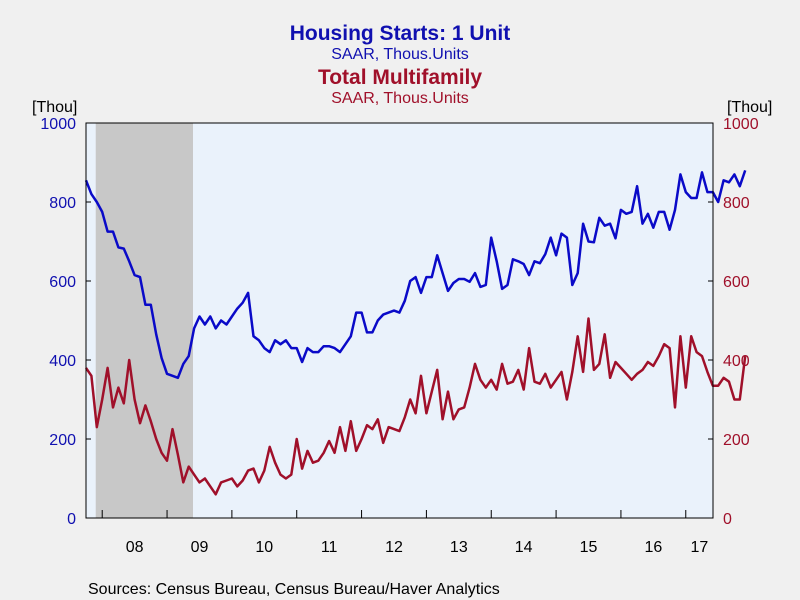 The width and height of the screenshot is (800, 600). Describe the element at coordinates (653, 547) in the screenshot. I see `x-tick-label: 16` at that location.